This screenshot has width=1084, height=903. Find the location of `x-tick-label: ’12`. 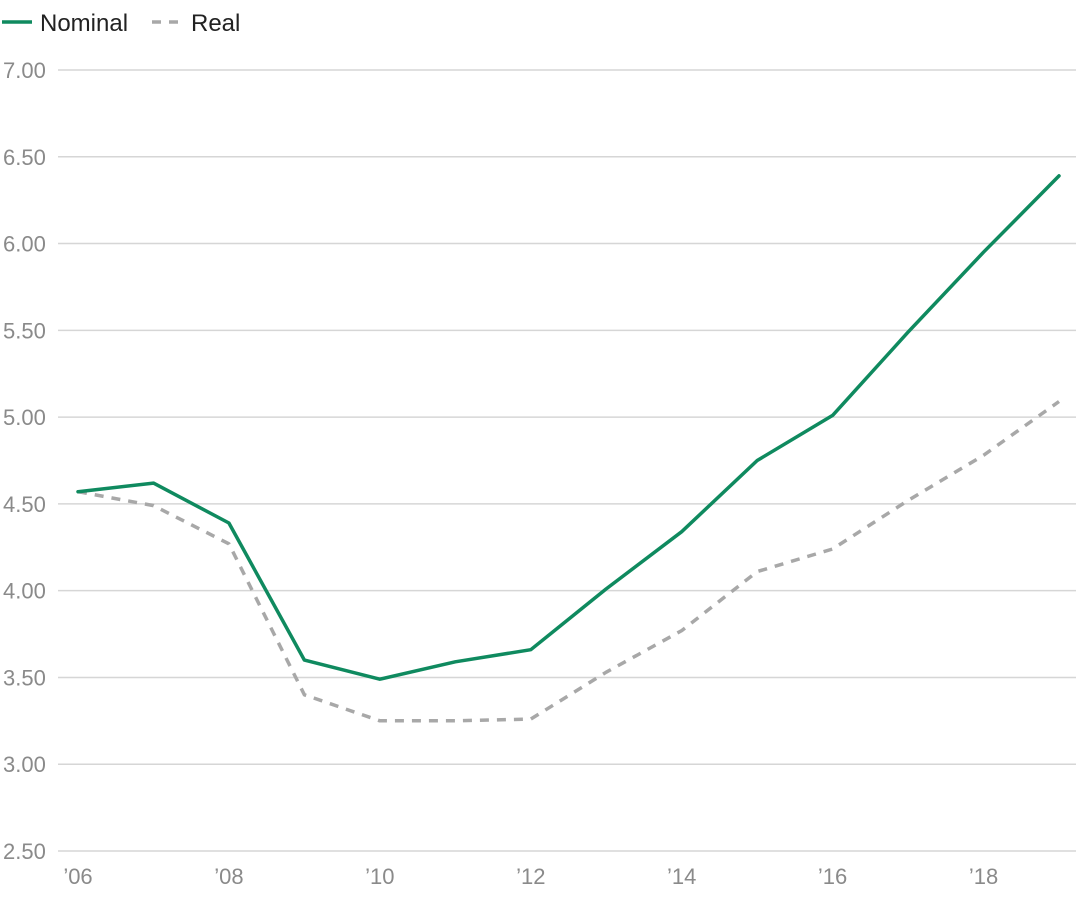

x-tick-label: ’12 is located at coordinates (530, 876).